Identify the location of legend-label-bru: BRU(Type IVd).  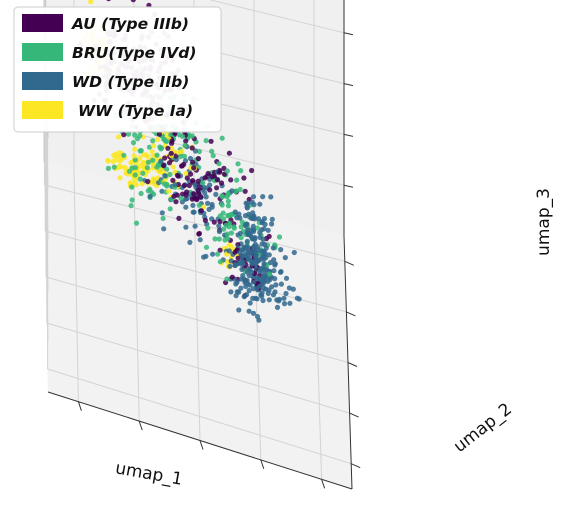
(134, 53).